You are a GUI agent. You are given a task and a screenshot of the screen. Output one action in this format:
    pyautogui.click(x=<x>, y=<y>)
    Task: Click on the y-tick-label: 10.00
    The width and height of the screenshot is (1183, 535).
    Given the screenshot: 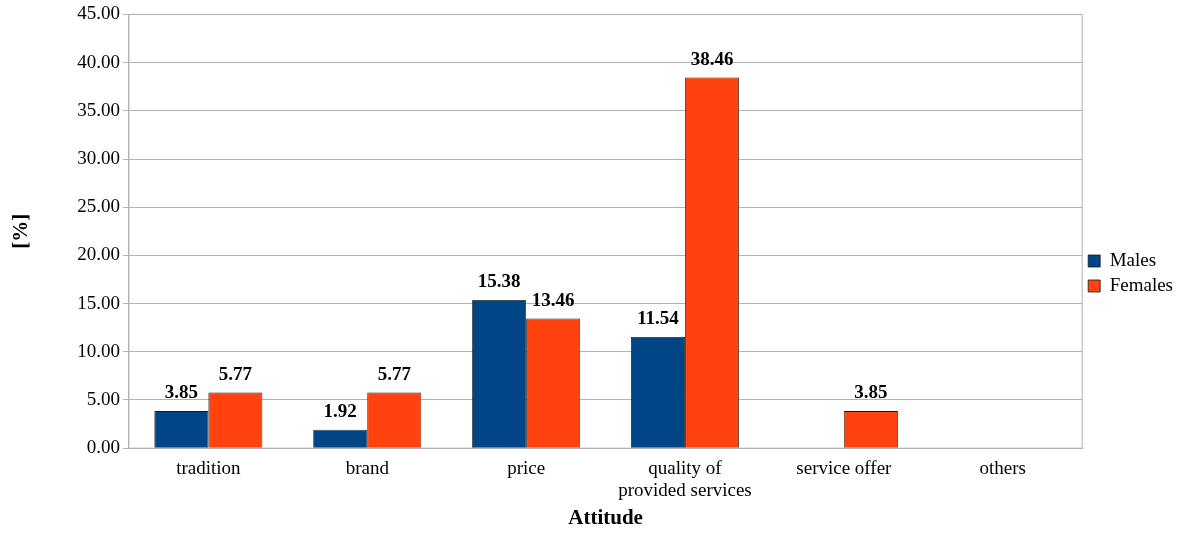 What is the action you would take?
    pyautogui.click(x=98, y=350)
    